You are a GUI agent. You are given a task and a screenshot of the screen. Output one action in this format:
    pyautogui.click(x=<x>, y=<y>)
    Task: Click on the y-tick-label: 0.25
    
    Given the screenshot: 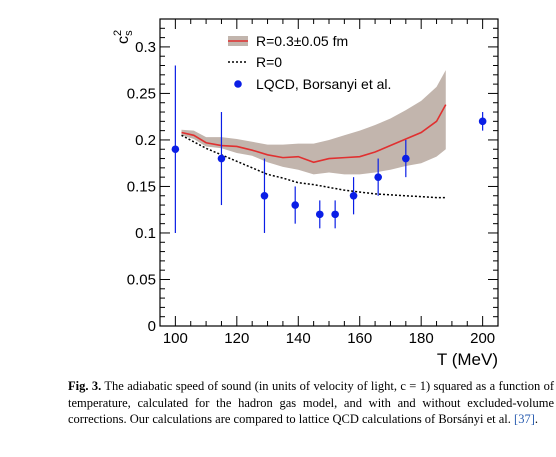 What is the action you would take?
    pyautogui.click(x=141, y=93)
    